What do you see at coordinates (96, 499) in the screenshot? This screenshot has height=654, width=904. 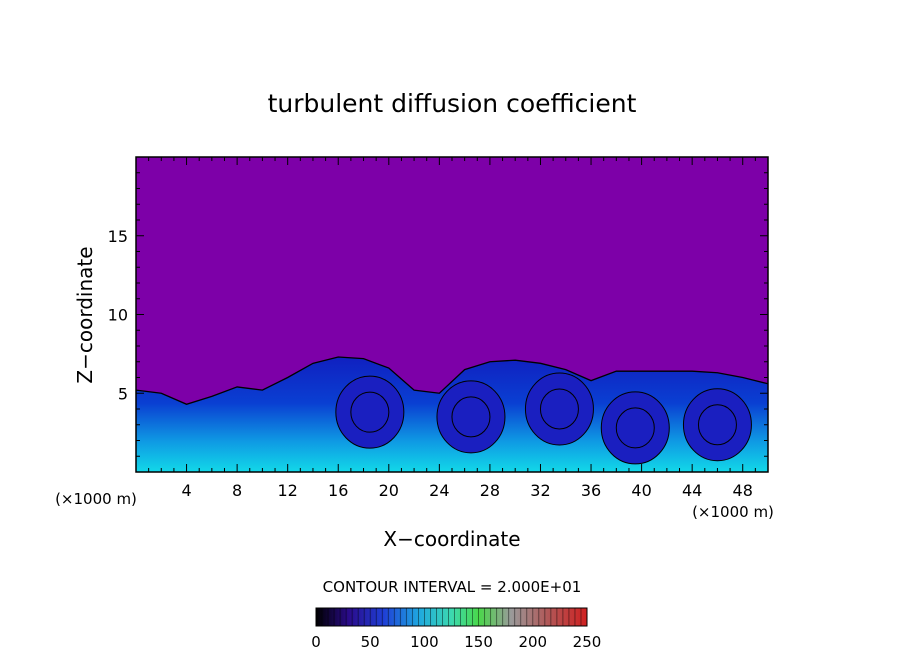 I see `x-unit-left: (×1000 m)` at bounding box center [96, 499].